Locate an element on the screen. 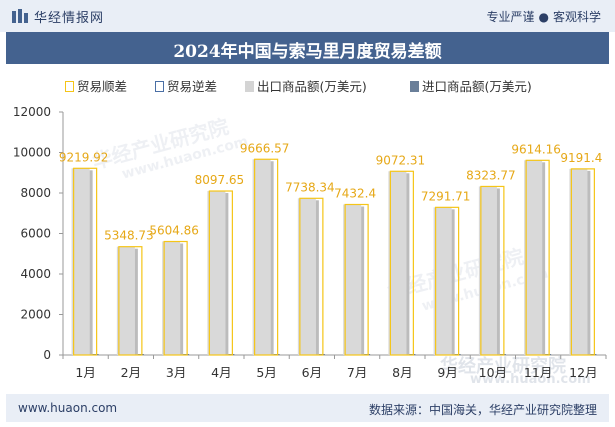 The width and height of the screenshot is (615, 427). legend-item-deficit: 贸易逆差 is located at coordinates (186, 85).